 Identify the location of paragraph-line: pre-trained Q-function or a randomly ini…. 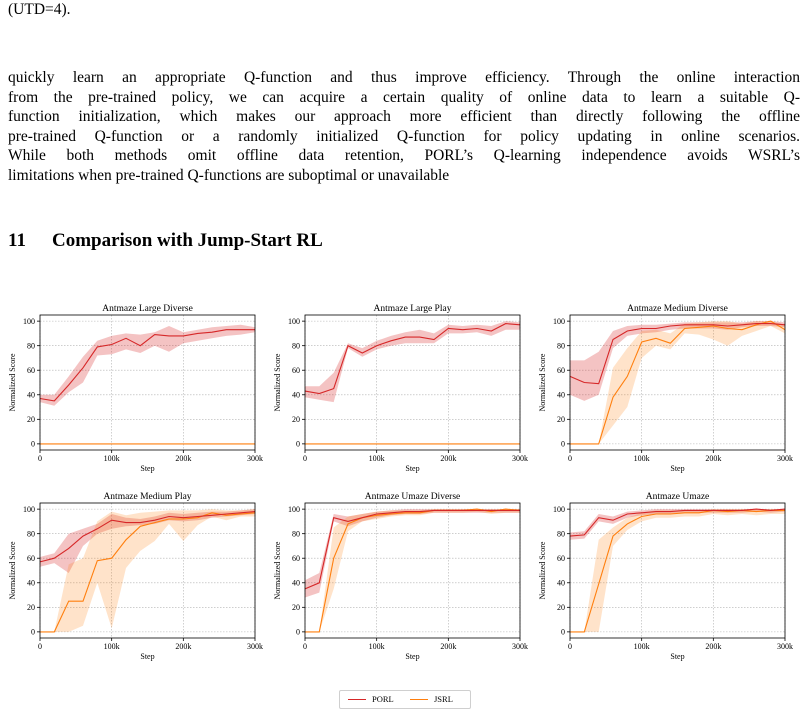
(404, 136).